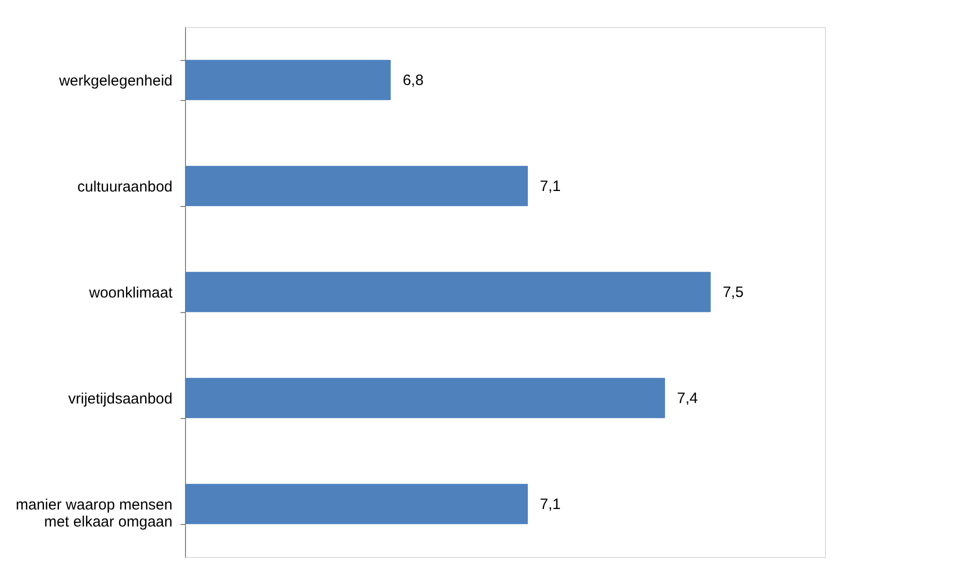 The width and height of the screenshot is (955, 581). I want to click on y-tick-label: werkgelegenheid, so click(115, 81).